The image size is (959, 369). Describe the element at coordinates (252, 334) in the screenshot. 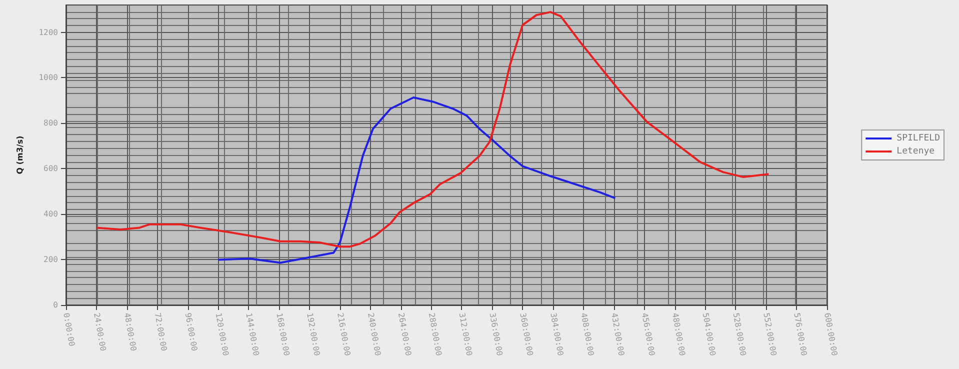

I see `x-tick-label: 144:00:00` at that location.